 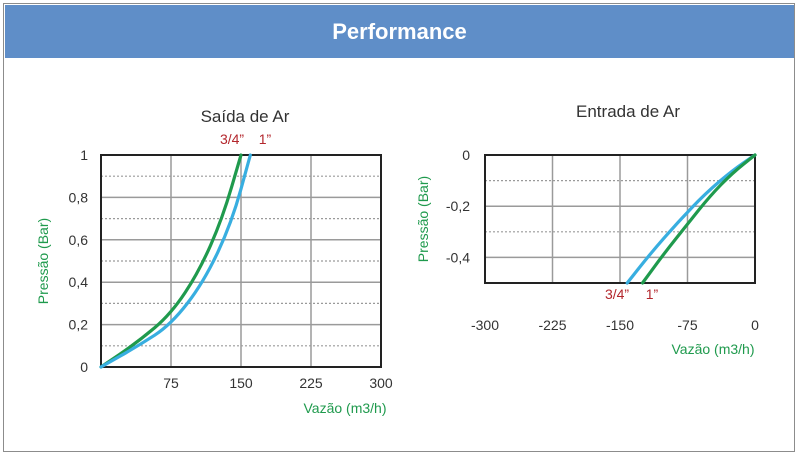 What do you see at coordinates (381, 383) in the screenshot?
I see `chart1-x-tick-label: 300` at bounding box center [381, 383].